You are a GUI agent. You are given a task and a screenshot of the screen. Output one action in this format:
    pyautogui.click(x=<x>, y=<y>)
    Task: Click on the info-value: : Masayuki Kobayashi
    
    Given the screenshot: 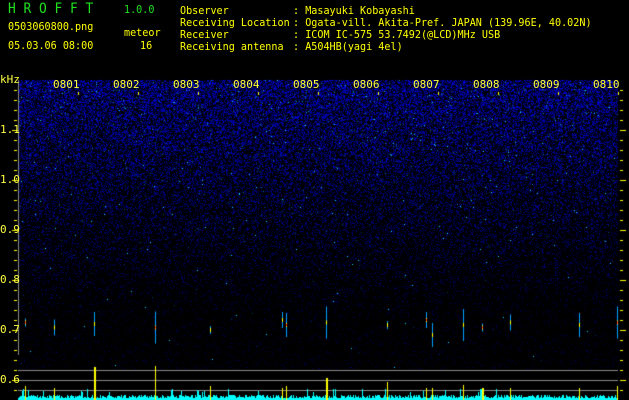 What is the action you would take?
    pyautogui.click(x=354, y=10)
    